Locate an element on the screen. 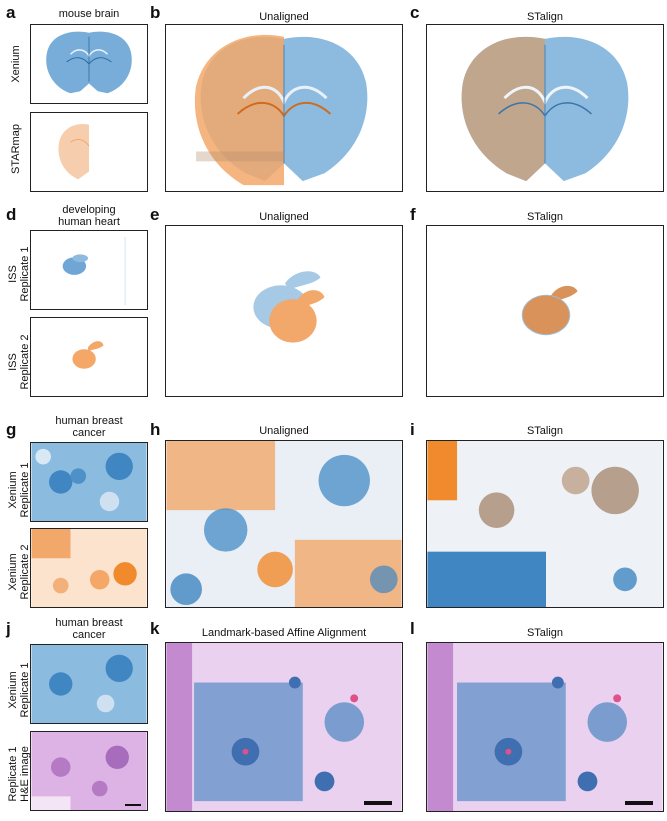 This screenshot has width=667, height=821. row-label-xenium-rep1-he: Xenium Replicate 1 is located at coordinates (19, 690).